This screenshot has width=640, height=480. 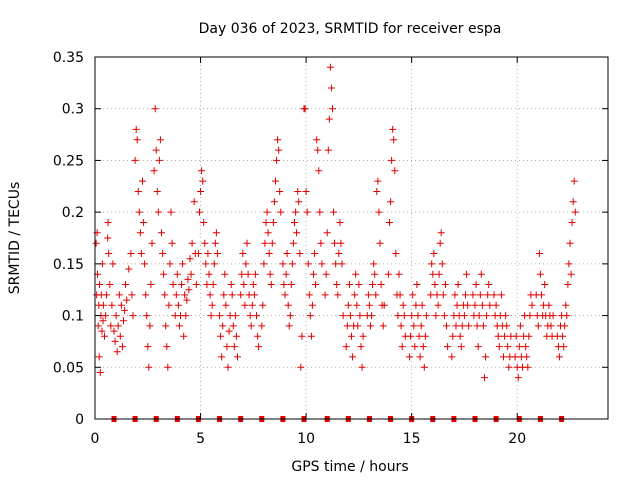 What do you see at coordinates (68, 265) in the screenshot?
I see `y-tick-label: 0.15` at bounding box center [68, 265].